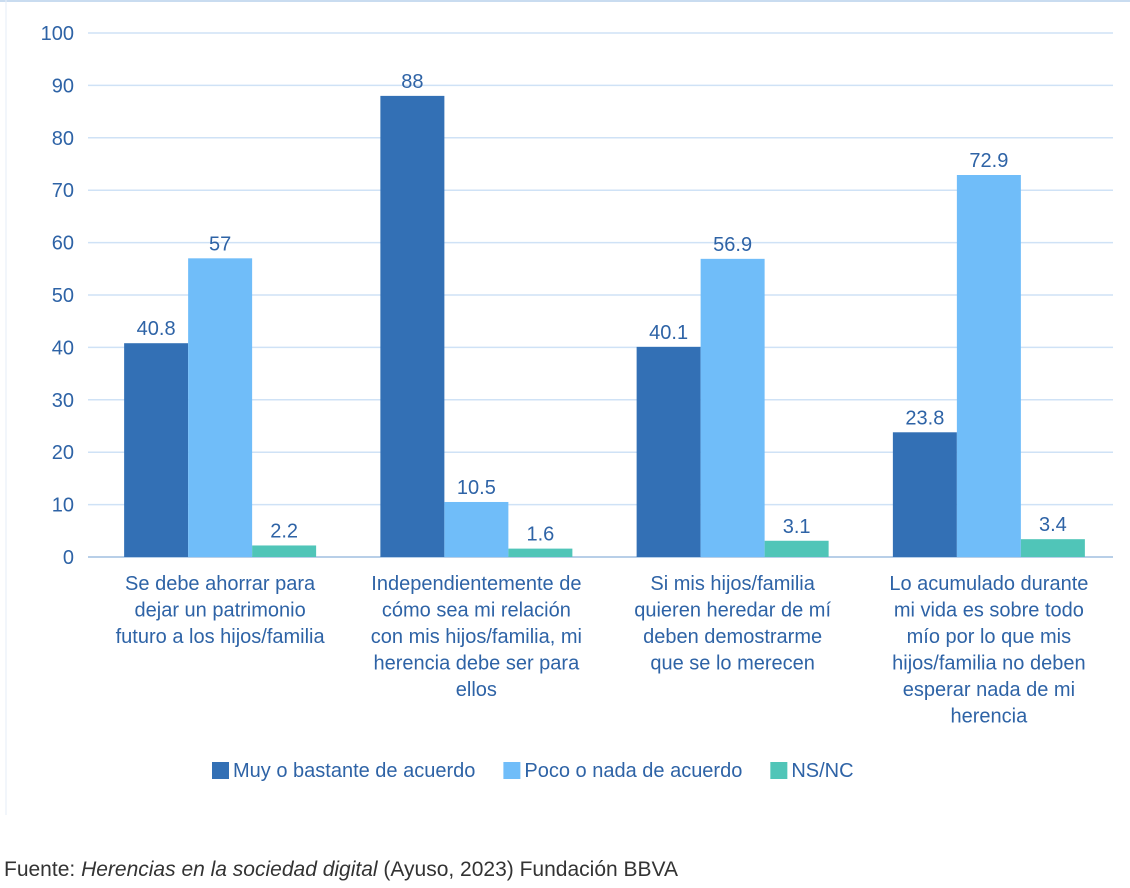 Image resolution: width=1130 pixels, height=888 pixels. I want to click on data-label: 57, so click(220, 244).